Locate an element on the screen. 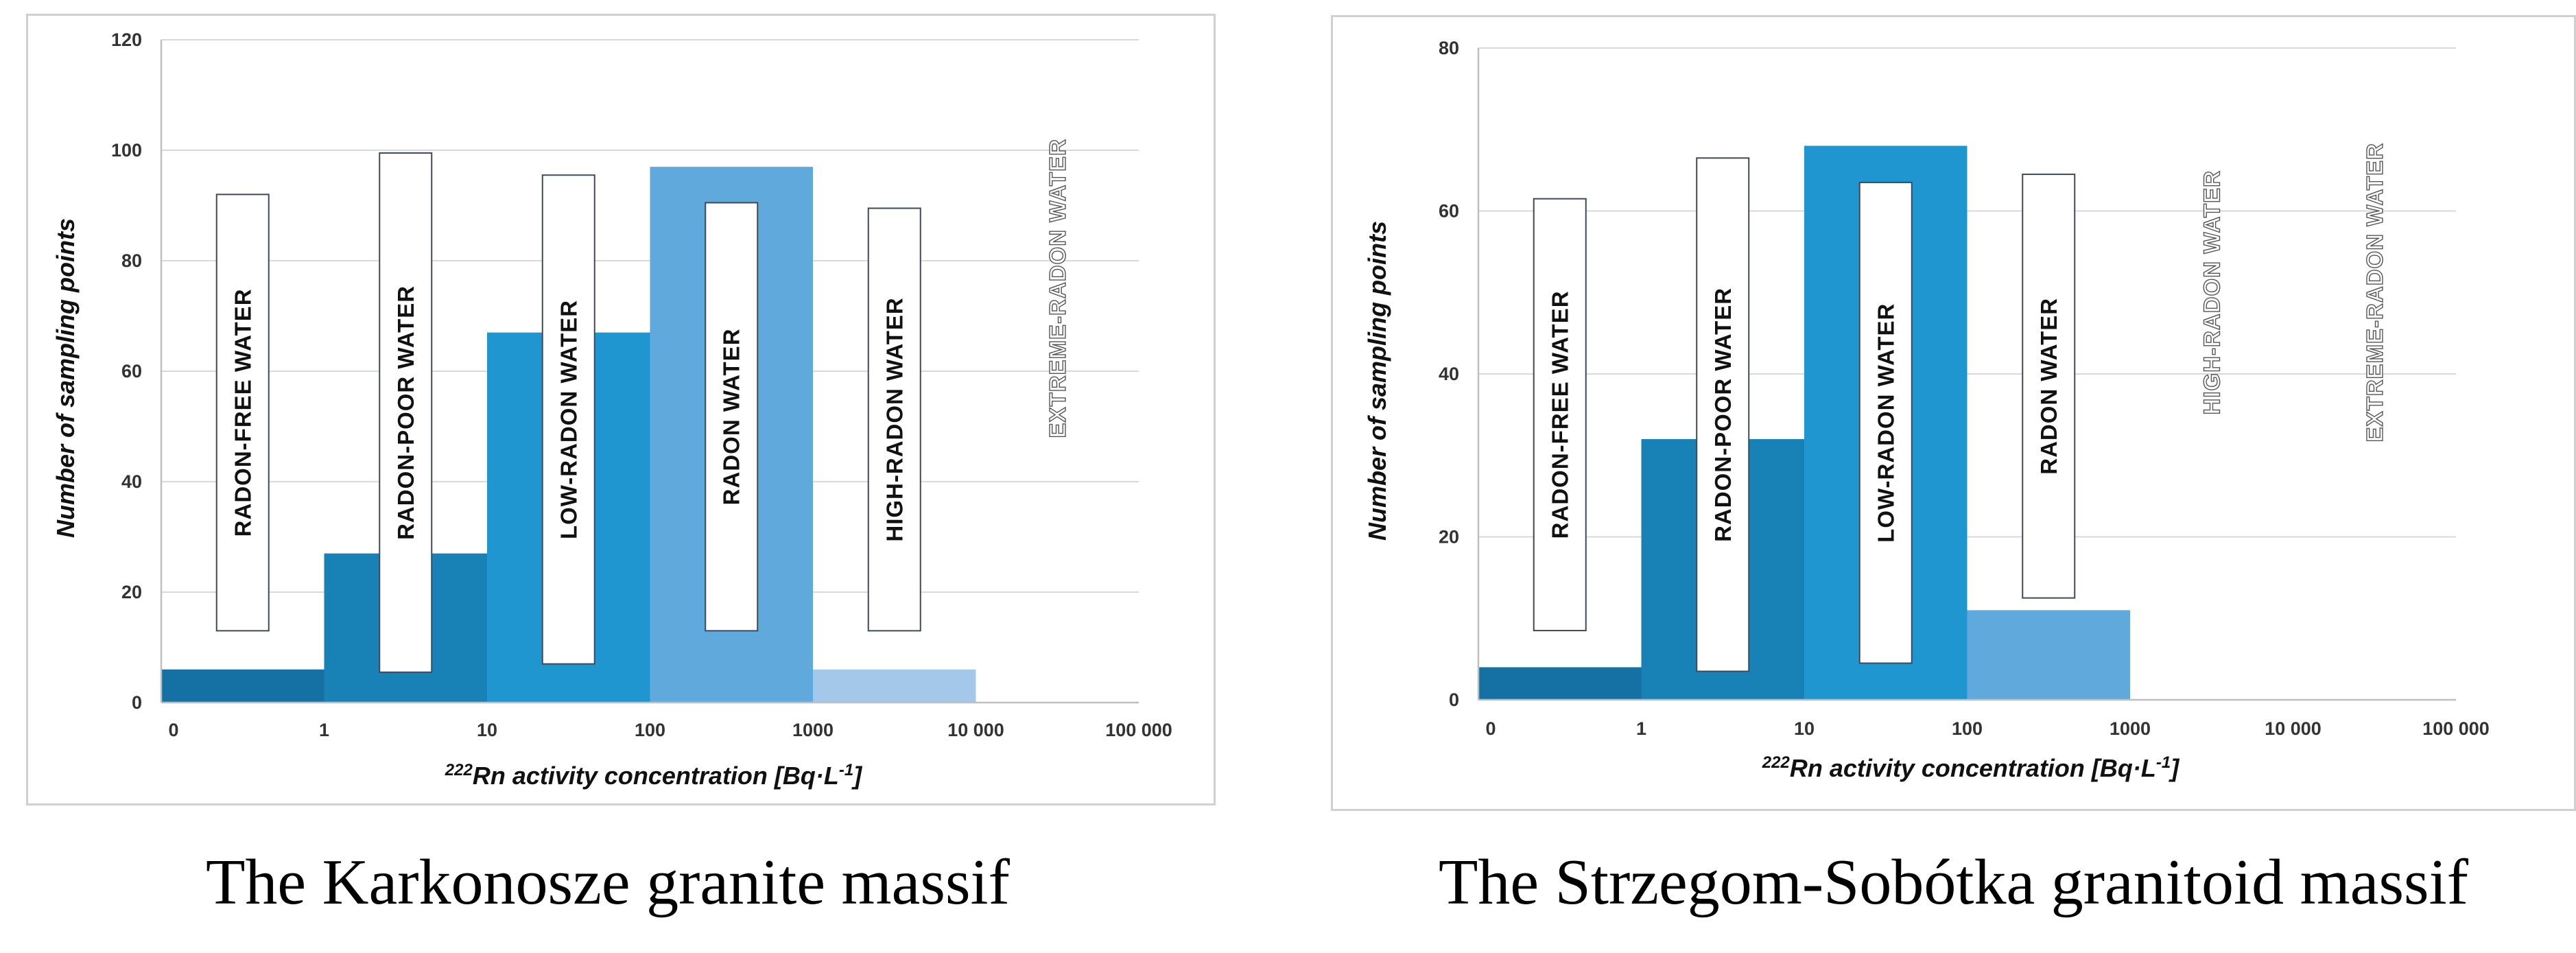 Image resolution: width=2576 pixels, height=953 pixels. chart-caption: The Strzegom-Sobótka granitoid massif is located at coordinates (1953, 882).